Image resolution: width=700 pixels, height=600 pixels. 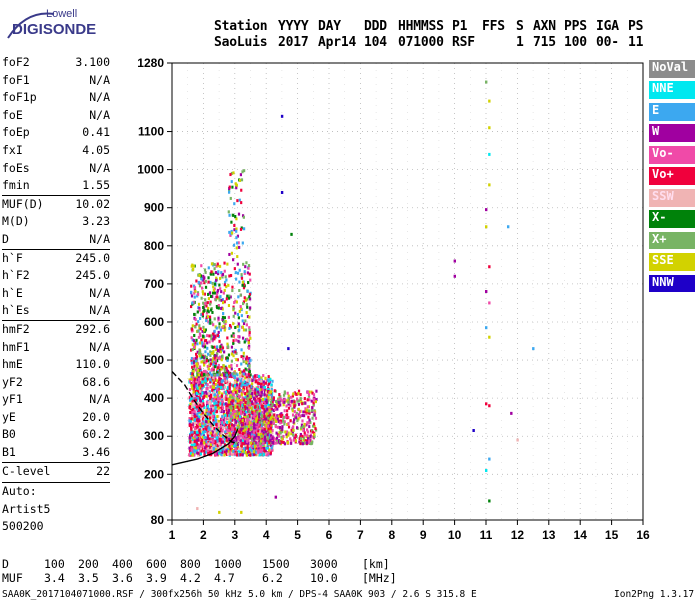 I want to click on echo-point, so click(x=282, y=192).